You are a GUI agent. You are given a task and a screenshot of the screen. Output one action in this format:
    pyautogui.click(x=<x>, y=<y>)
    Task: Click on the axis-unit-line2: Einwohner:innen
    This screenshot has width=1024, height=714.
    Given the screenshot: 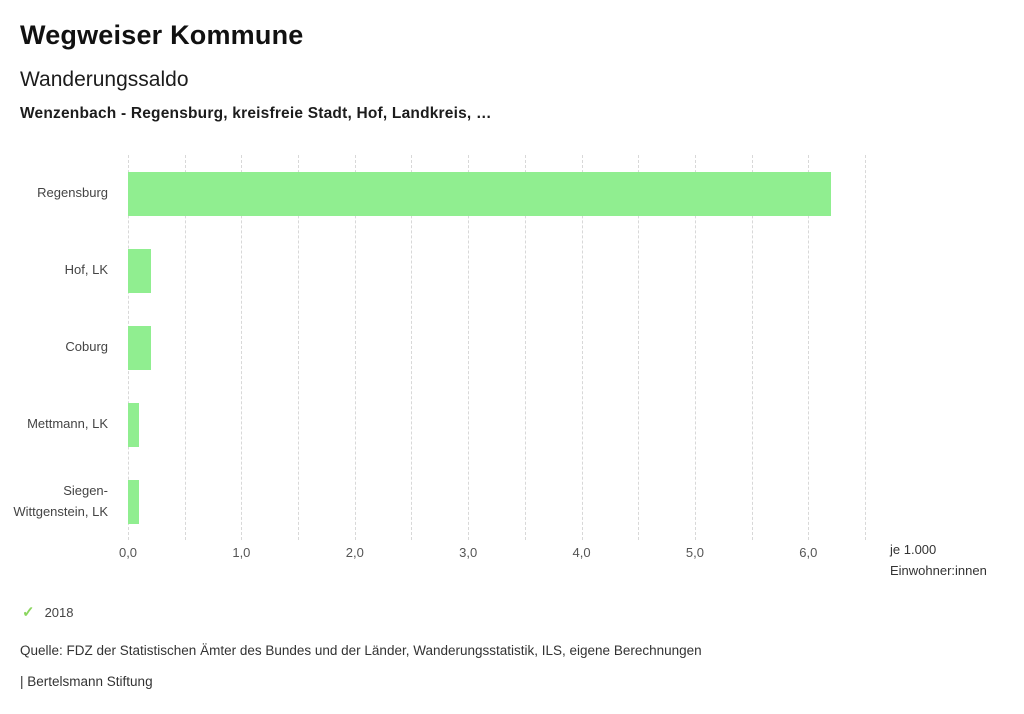 What is the action you would take?
    pyautogui.click(x=938, y=570)
    